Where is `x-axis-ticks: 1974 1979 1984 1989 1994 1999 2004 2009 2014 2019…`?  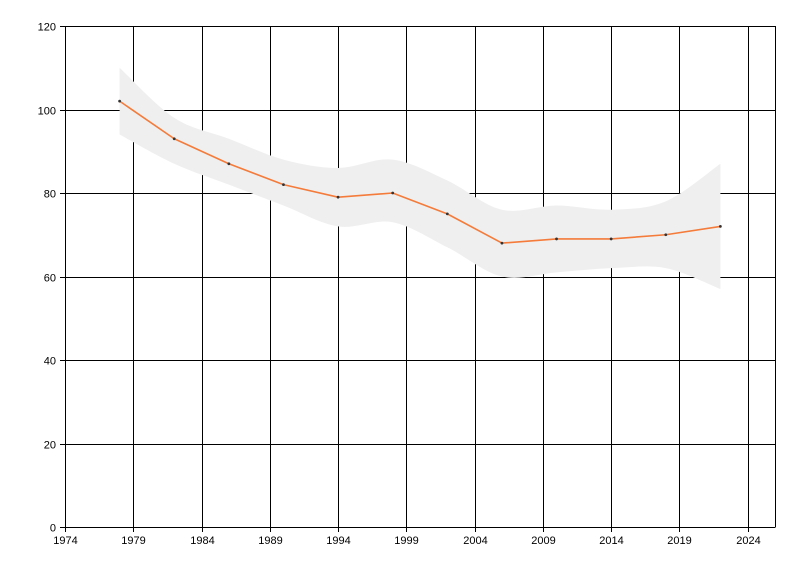
x-axis-ticks: 1974 1979 1984 1989 1994 1999 2004 2009 2014 2019… is located at coordinates (407, 537).